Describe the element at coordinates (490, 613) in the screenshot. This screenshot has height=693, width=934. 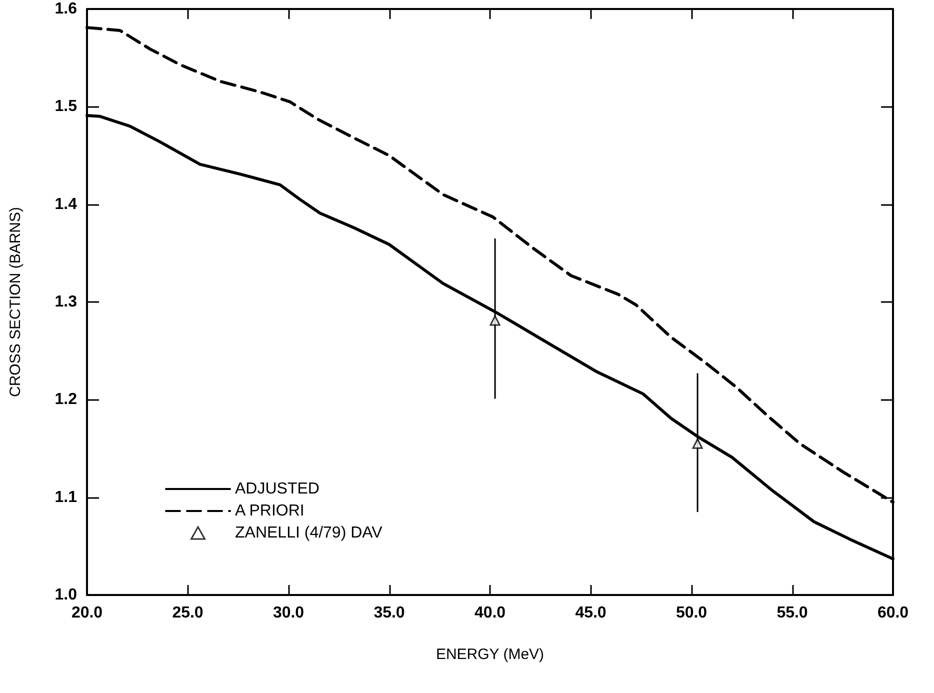
I see `x-tick-label: 40.0` at that location.